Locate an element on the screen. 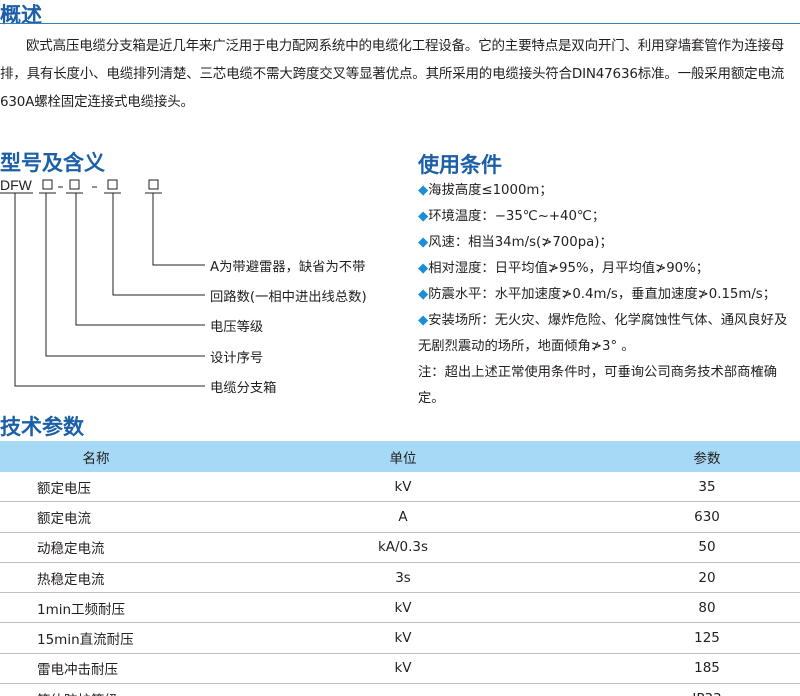 The width and height of the screenshot is (800, 696). model-diagram: DFW is located at coordinates (102, 282).